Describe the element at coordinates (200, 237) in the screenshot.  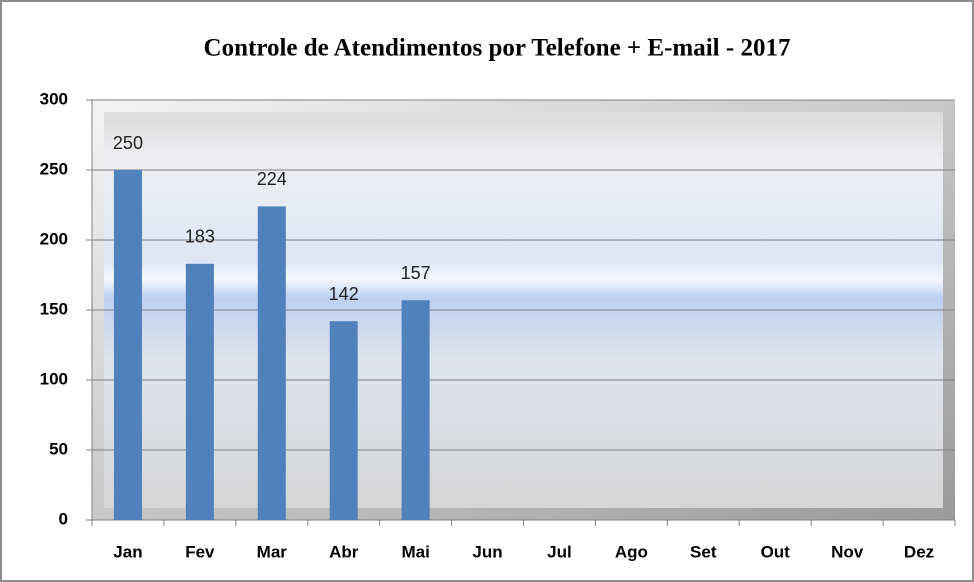
I see `data-label: 183` at that location.